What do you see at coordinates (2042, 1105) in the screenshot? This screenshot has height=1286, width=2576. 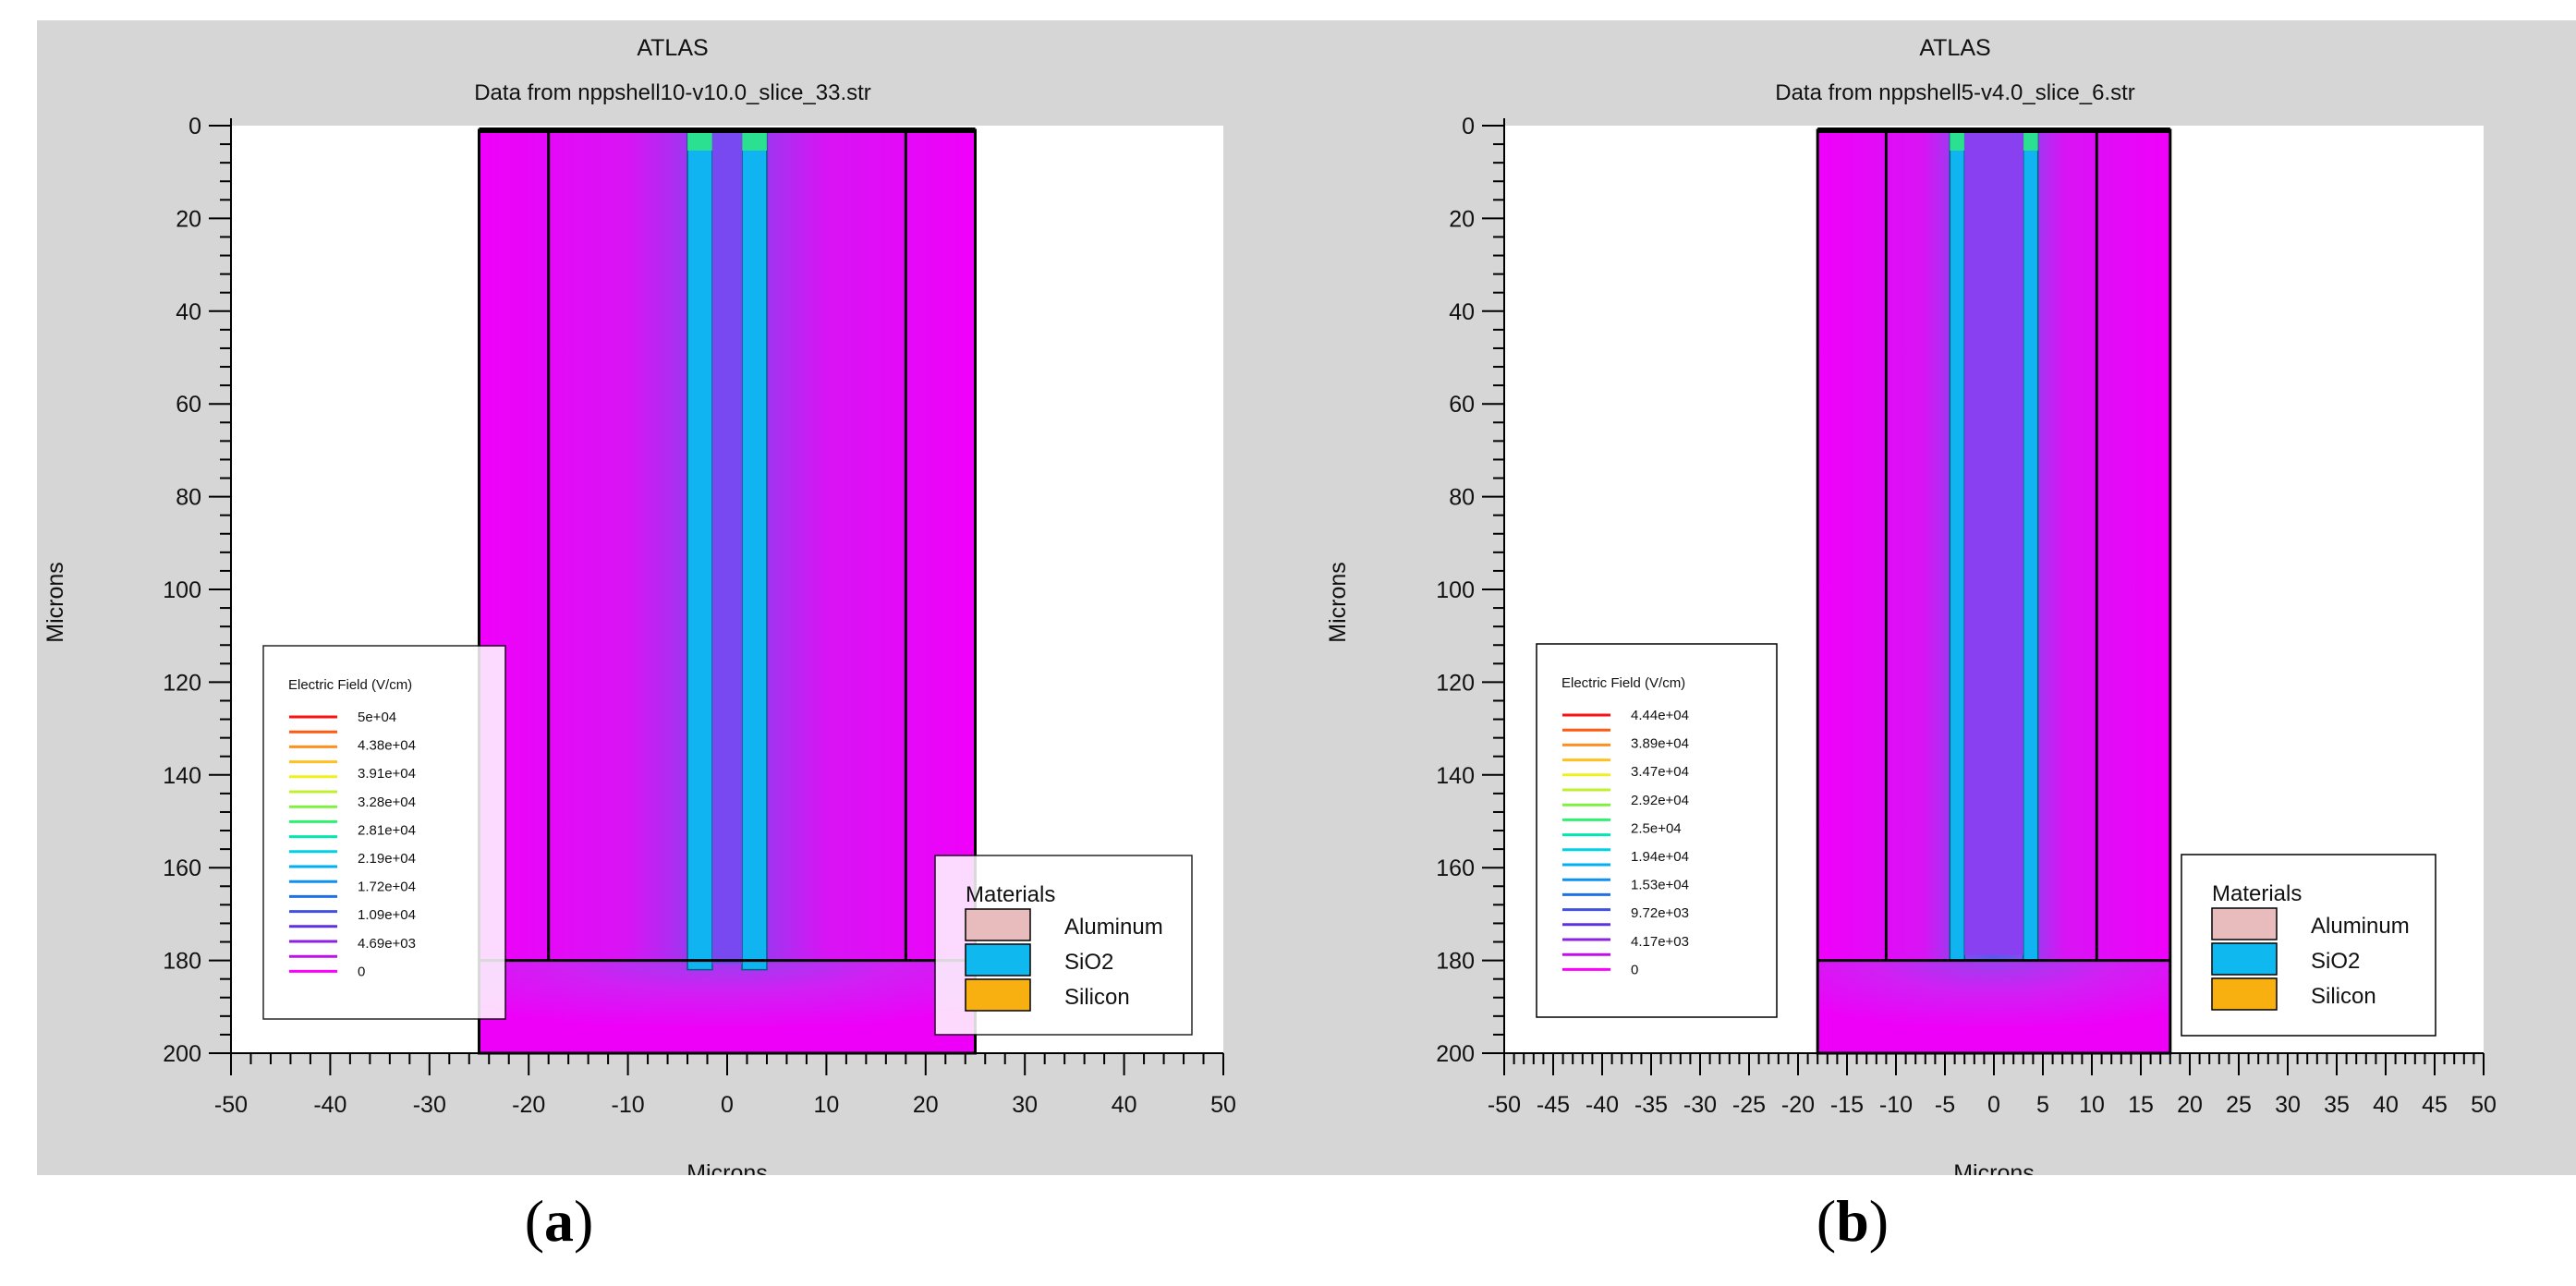 I see `x-tick-label: 5` at bounding box center [2042, 1105].